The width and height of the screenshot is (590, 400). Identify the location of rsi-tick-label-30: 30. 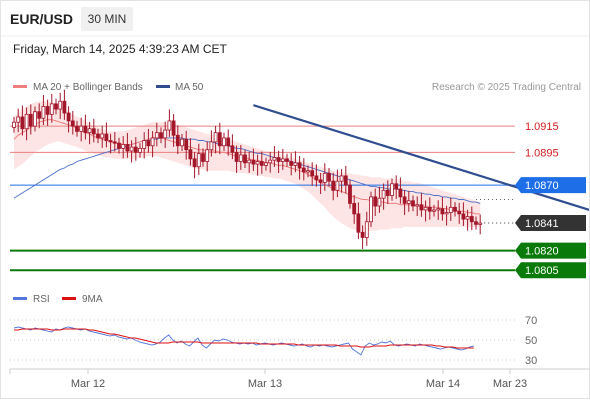
(531, 361).